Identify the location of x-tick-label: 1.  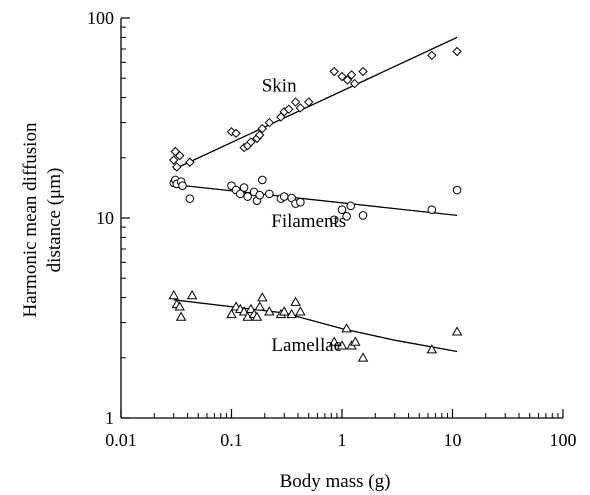
(342, 440).